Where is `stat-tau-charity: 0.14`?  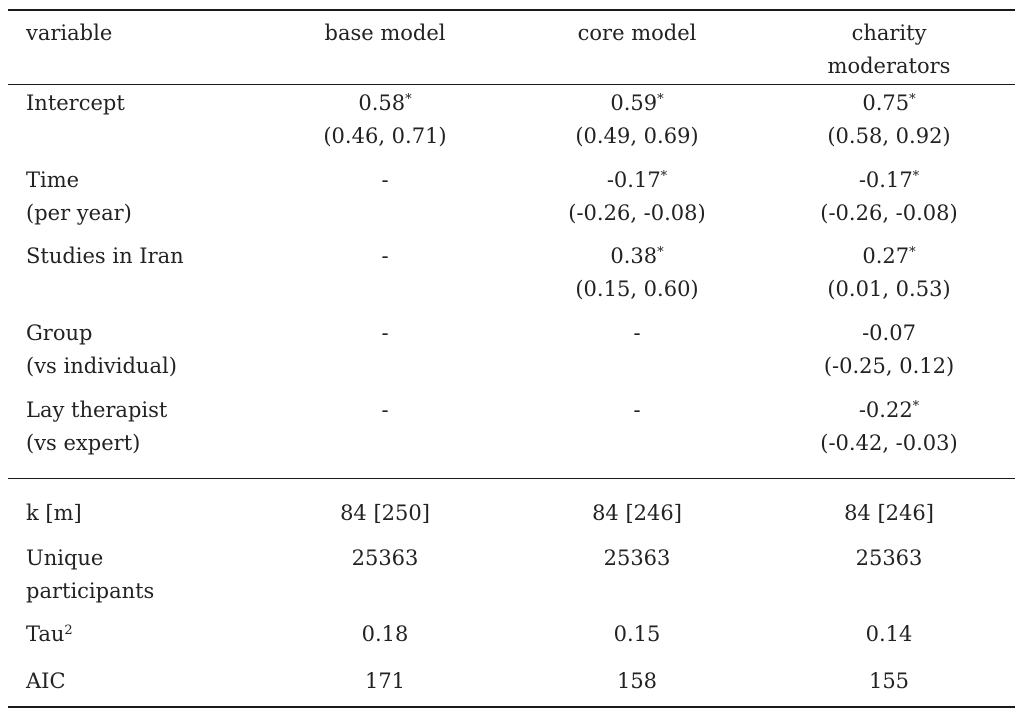 stat-tau-charity: 0.14 is located at coordinates (889, 634).